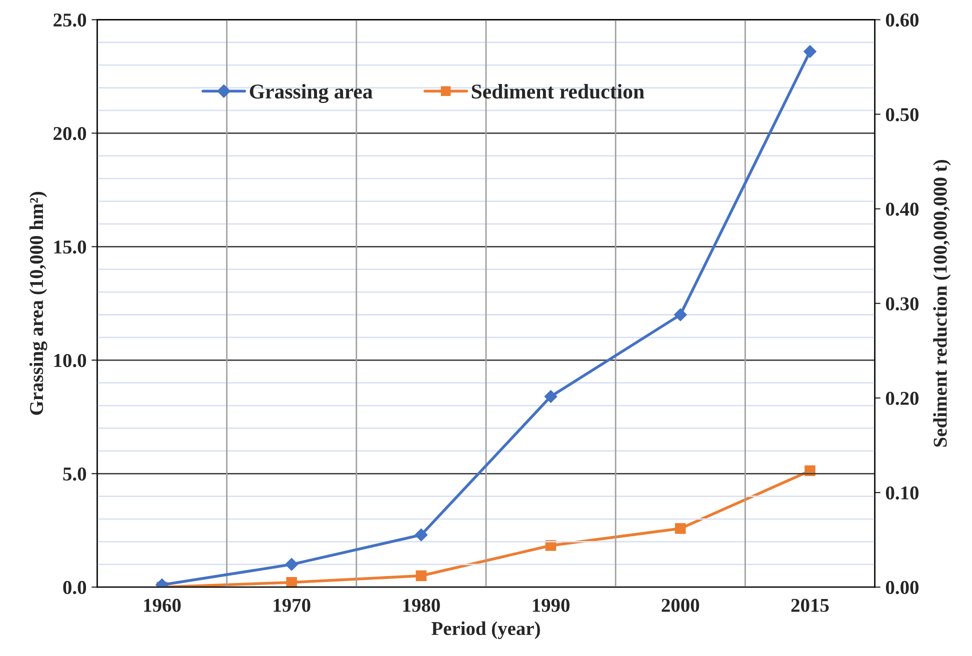  What do you see at coordinates (162, 605) in the screenshot?
I see `x-tick-label: 1960` at bounding box center [162, 605].